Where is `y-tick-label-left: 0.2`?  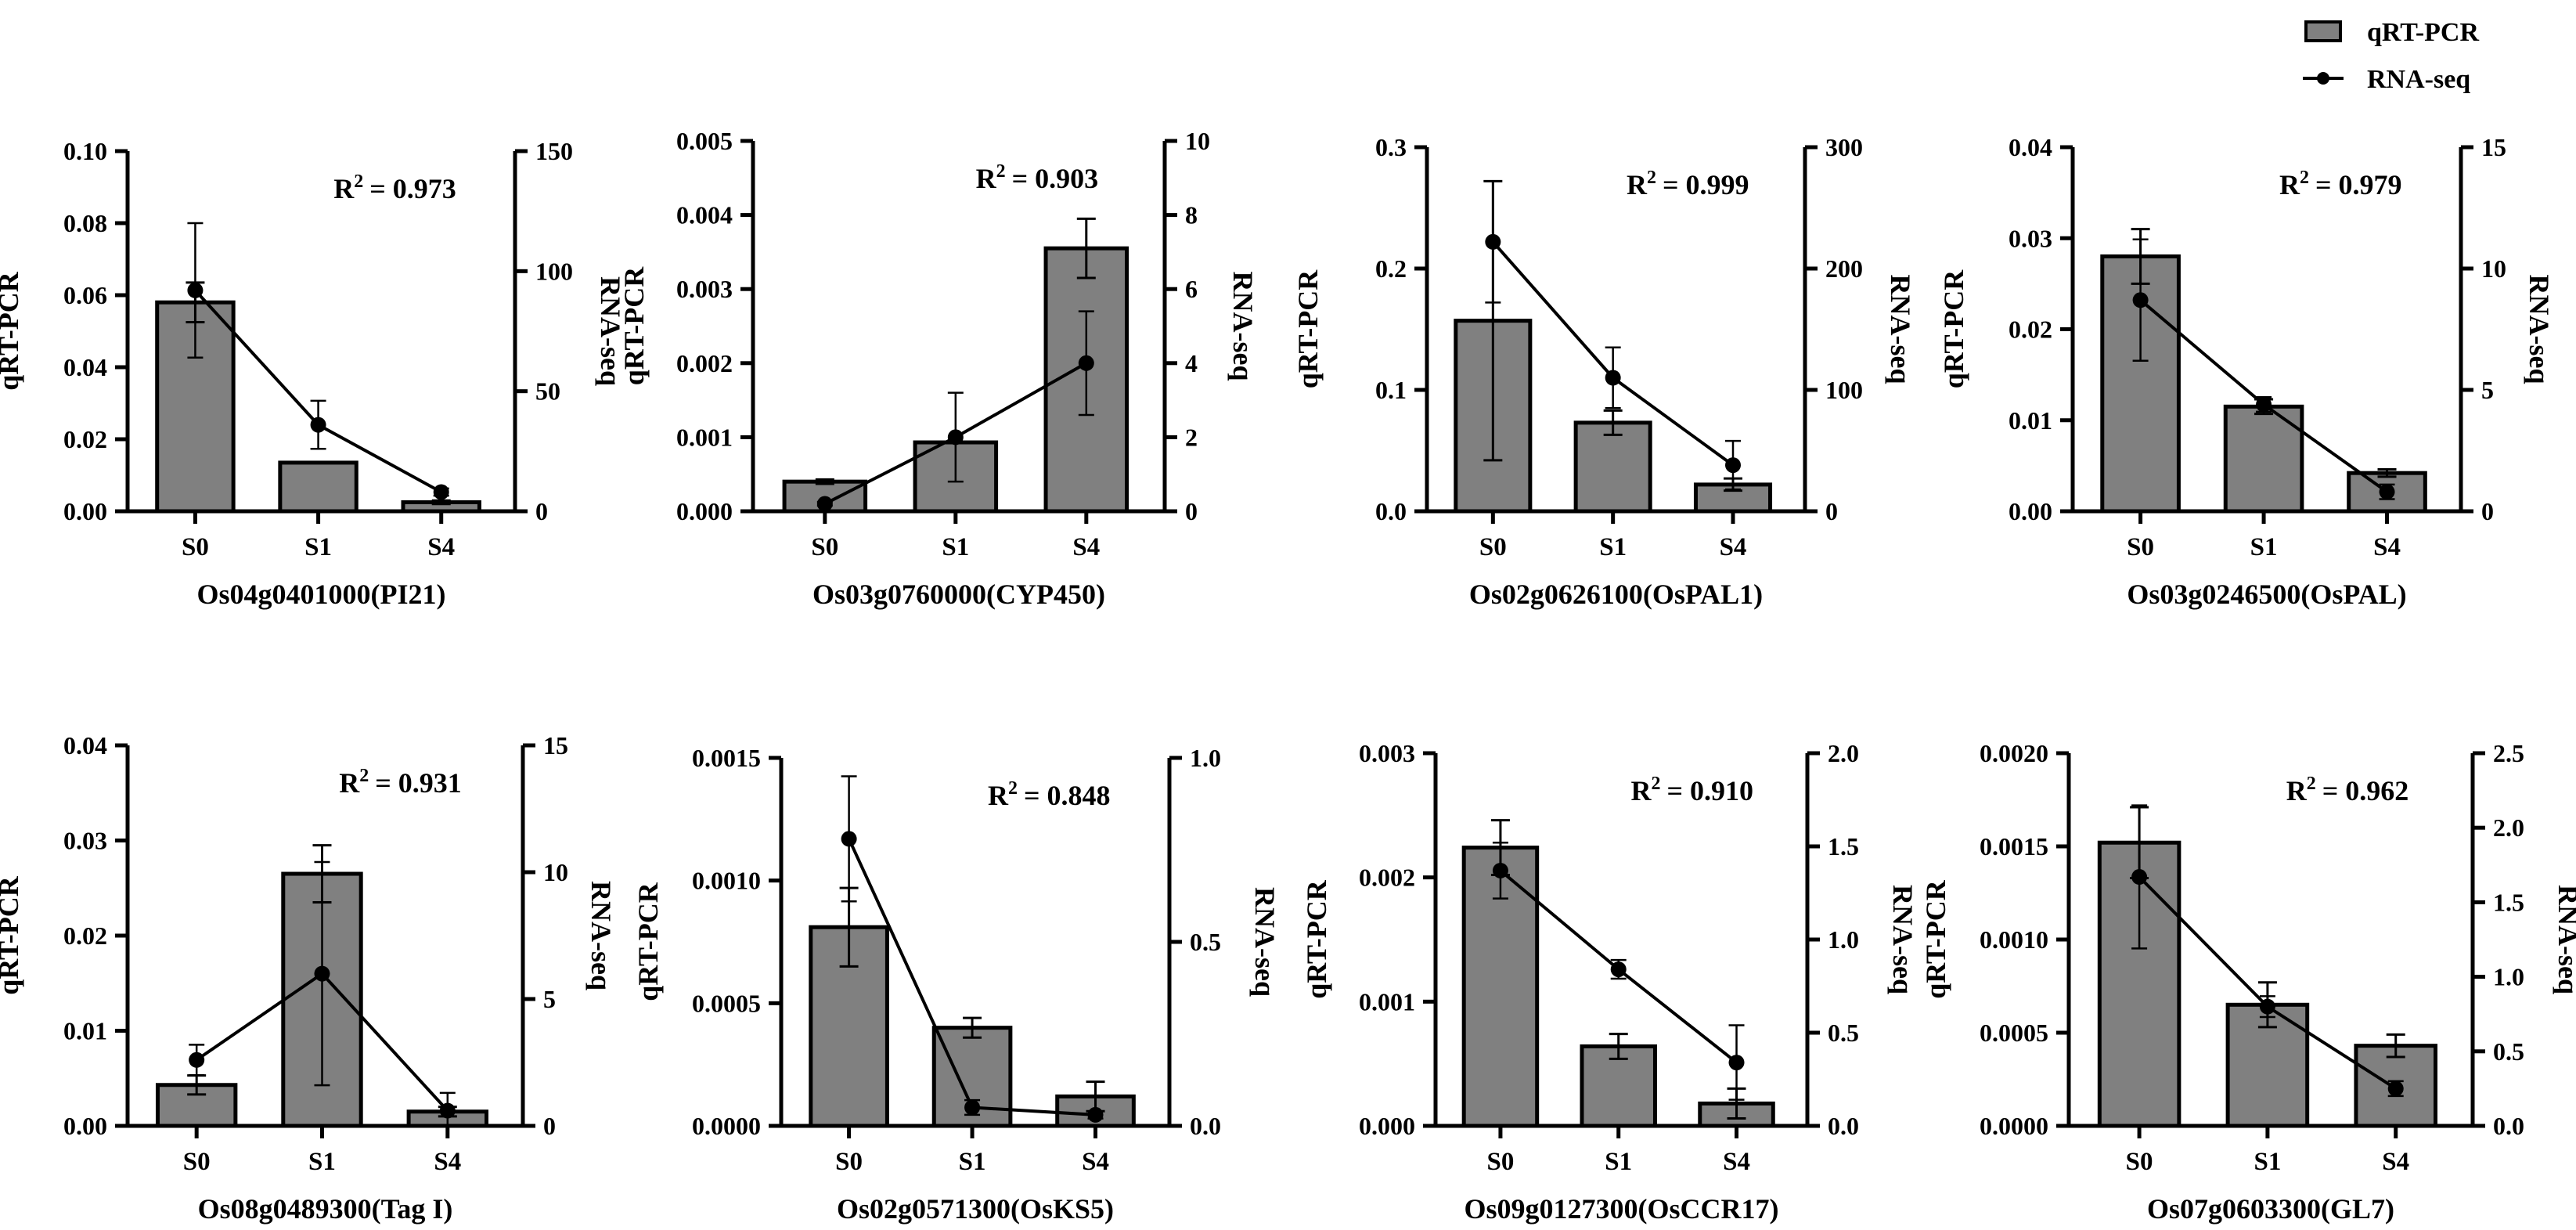 y-tick-label-left: 0.2 is located at coordinates (1391, 268).